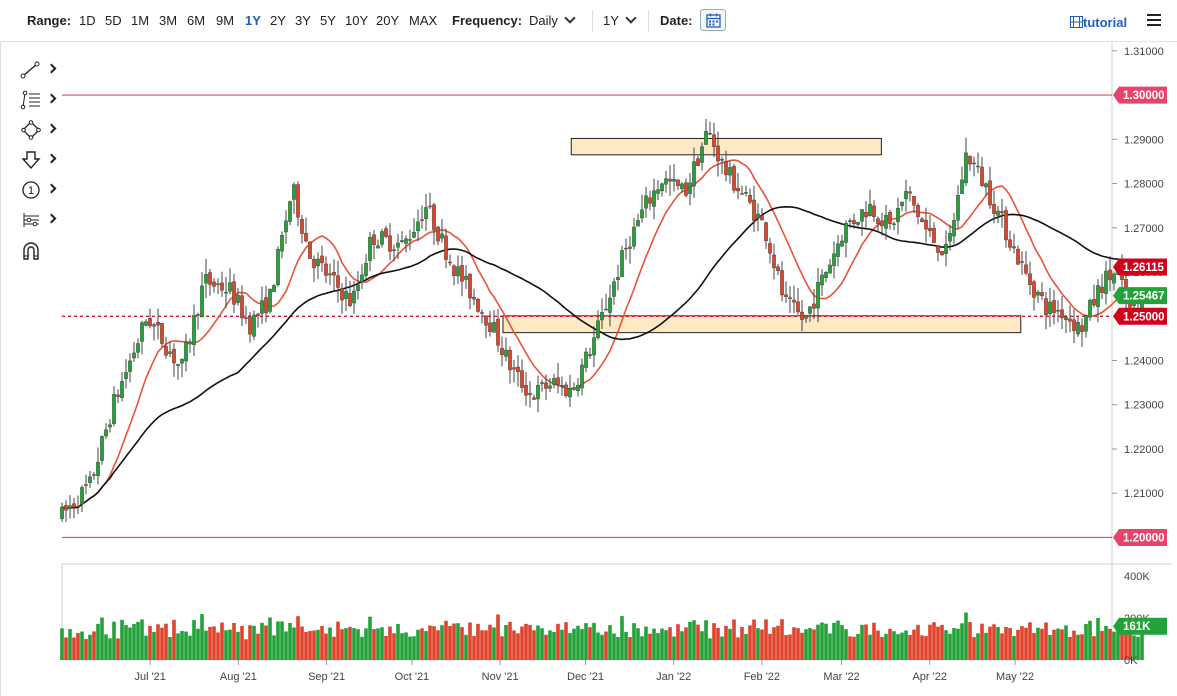 The height and width of the screenshot is (696, 1177). I want to click on range-button-5d: 5D, so click(113, 20).